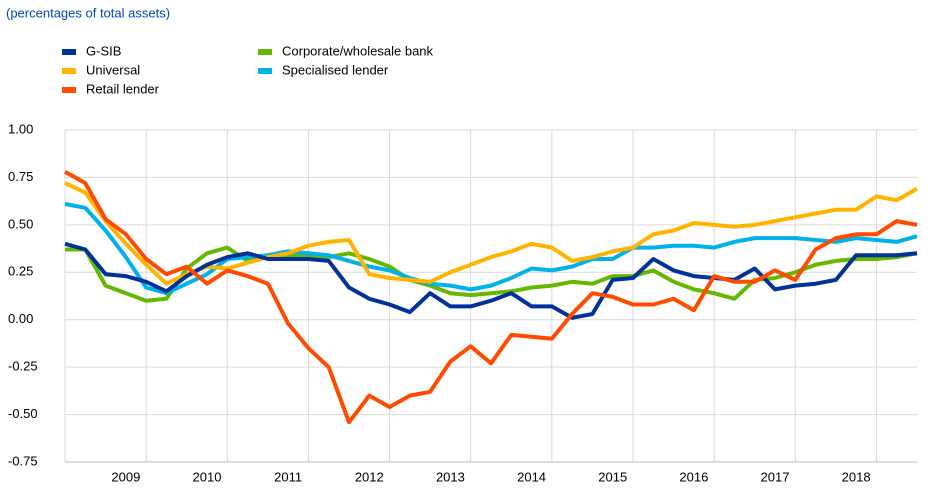 The image size is (939, 490). I want to click on x-tick-label: 2009, so click(125, 476).